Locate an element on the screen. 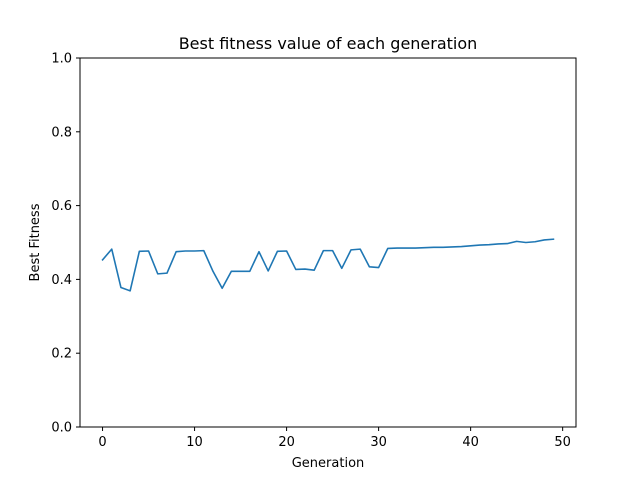 This screenshot has width=640, height=480. x-axis-label: Generation is located at coordinates (328, 463).